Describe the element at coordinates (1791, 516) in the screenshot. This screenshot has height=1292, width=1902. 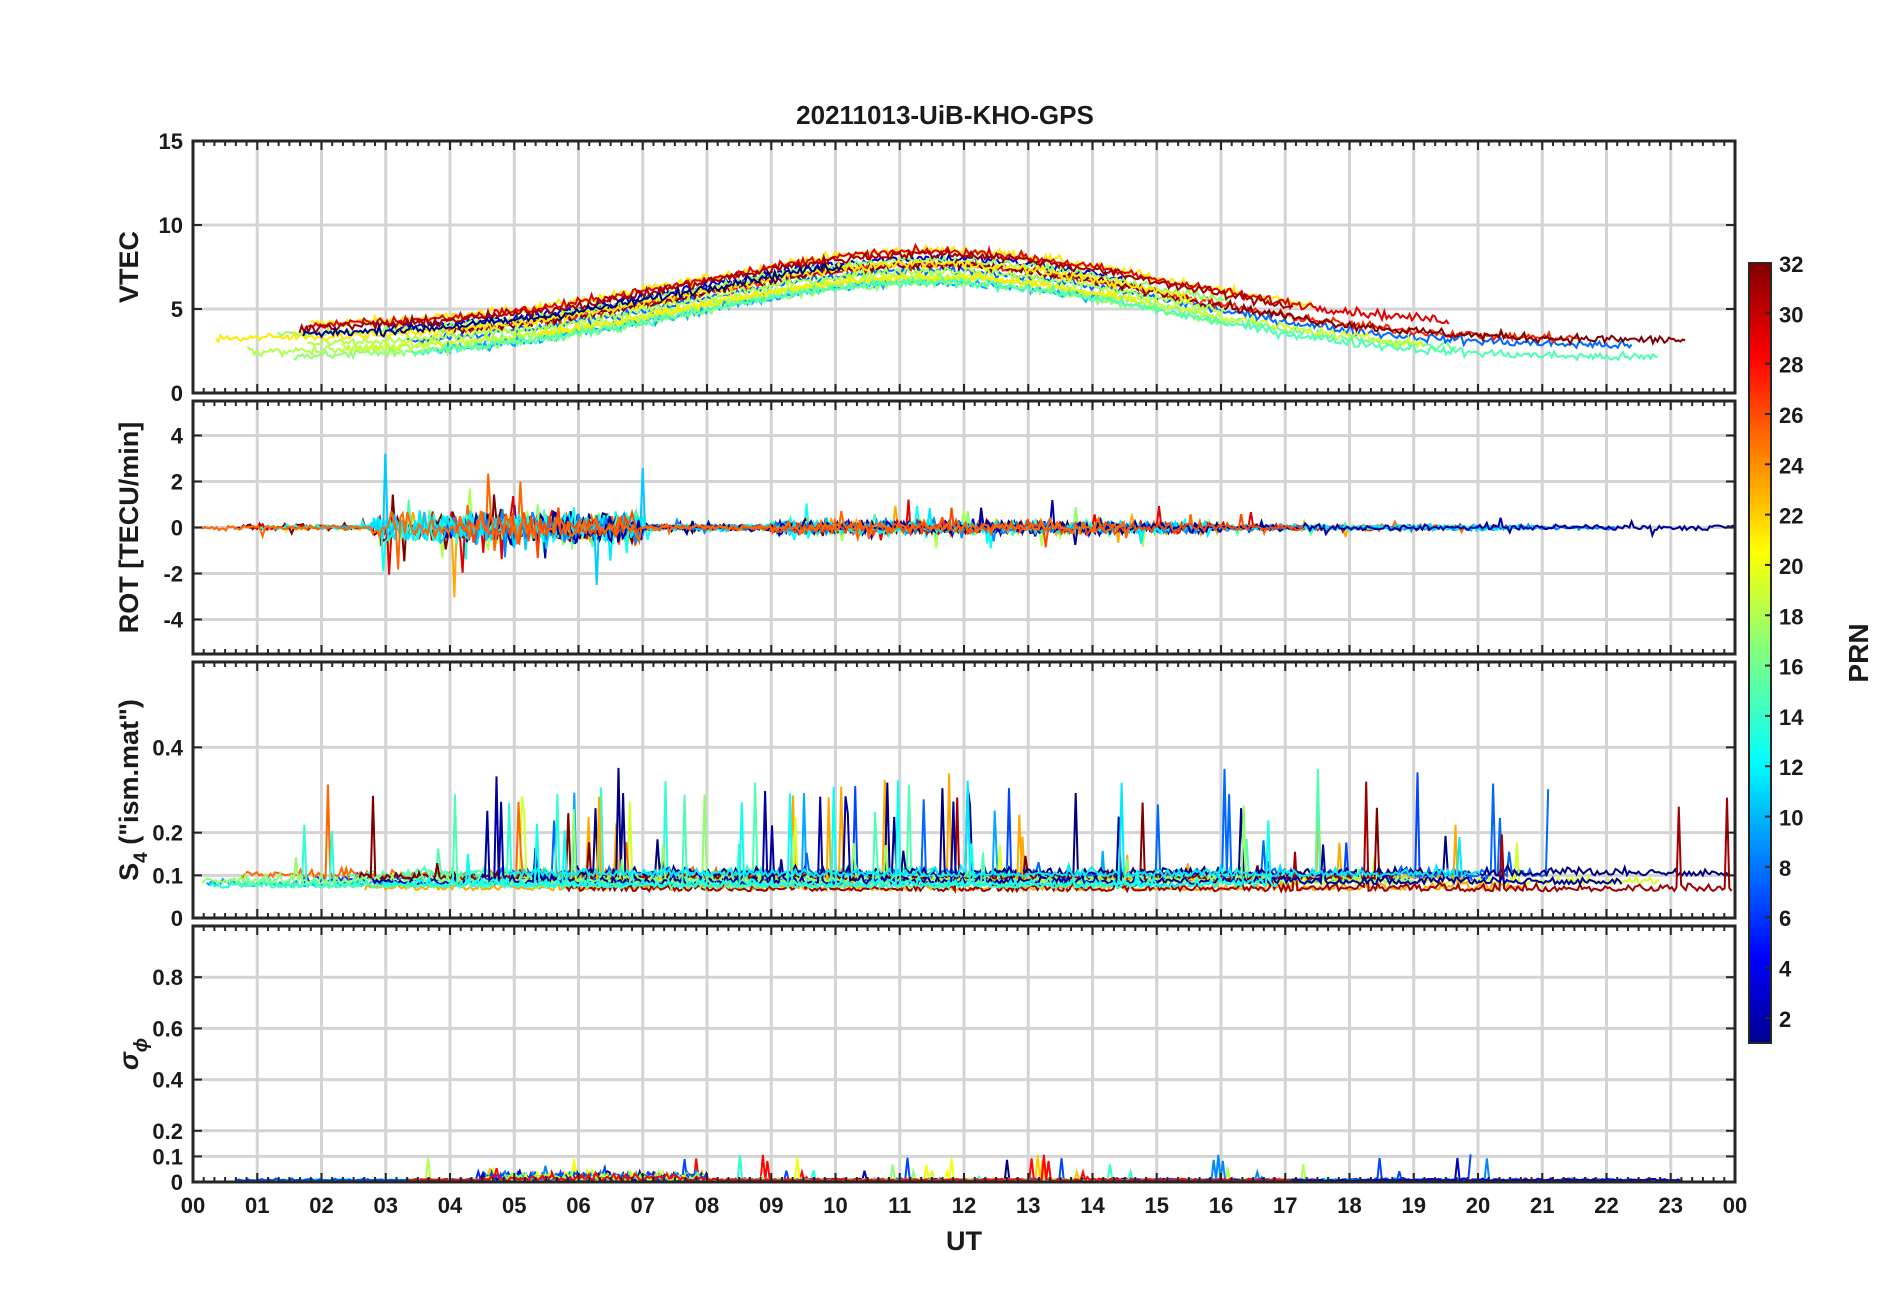
I see `colorbar-tick-label: 22` at that location.